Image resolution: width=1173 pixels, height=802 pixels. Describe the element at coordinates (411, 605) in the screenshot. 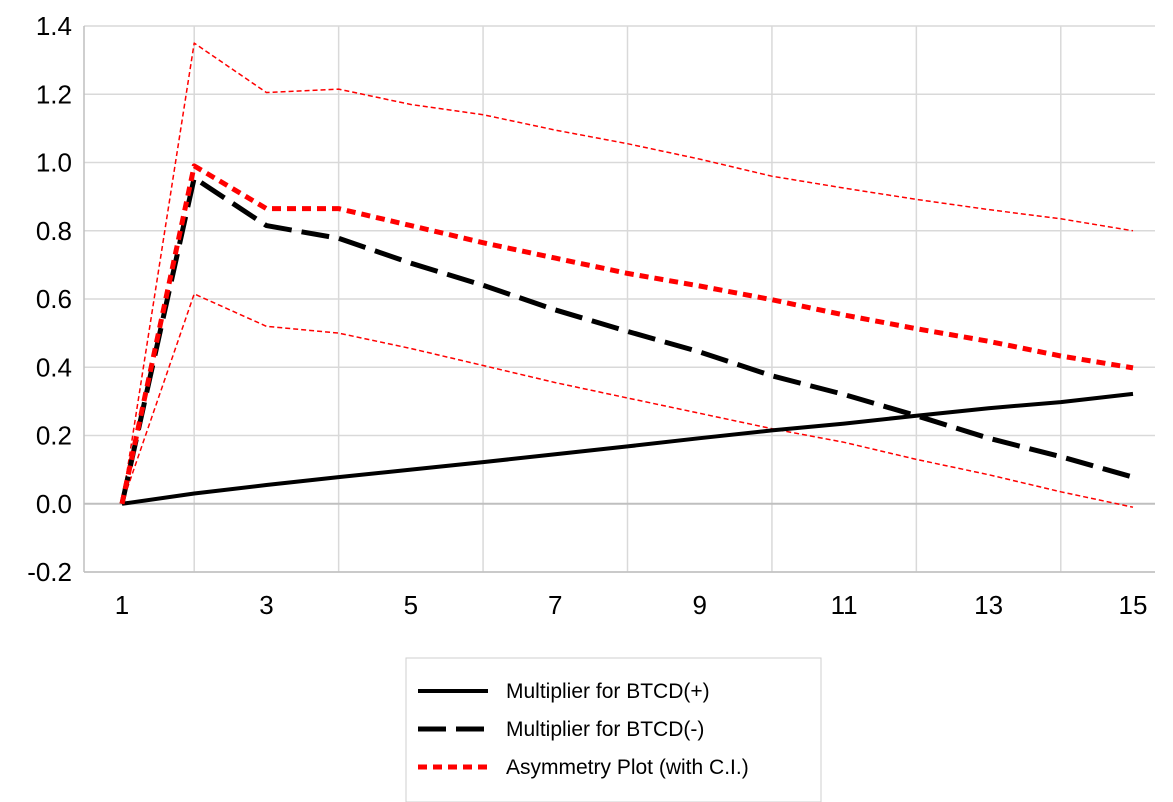

I see `x-tick-label: 5` at that location.